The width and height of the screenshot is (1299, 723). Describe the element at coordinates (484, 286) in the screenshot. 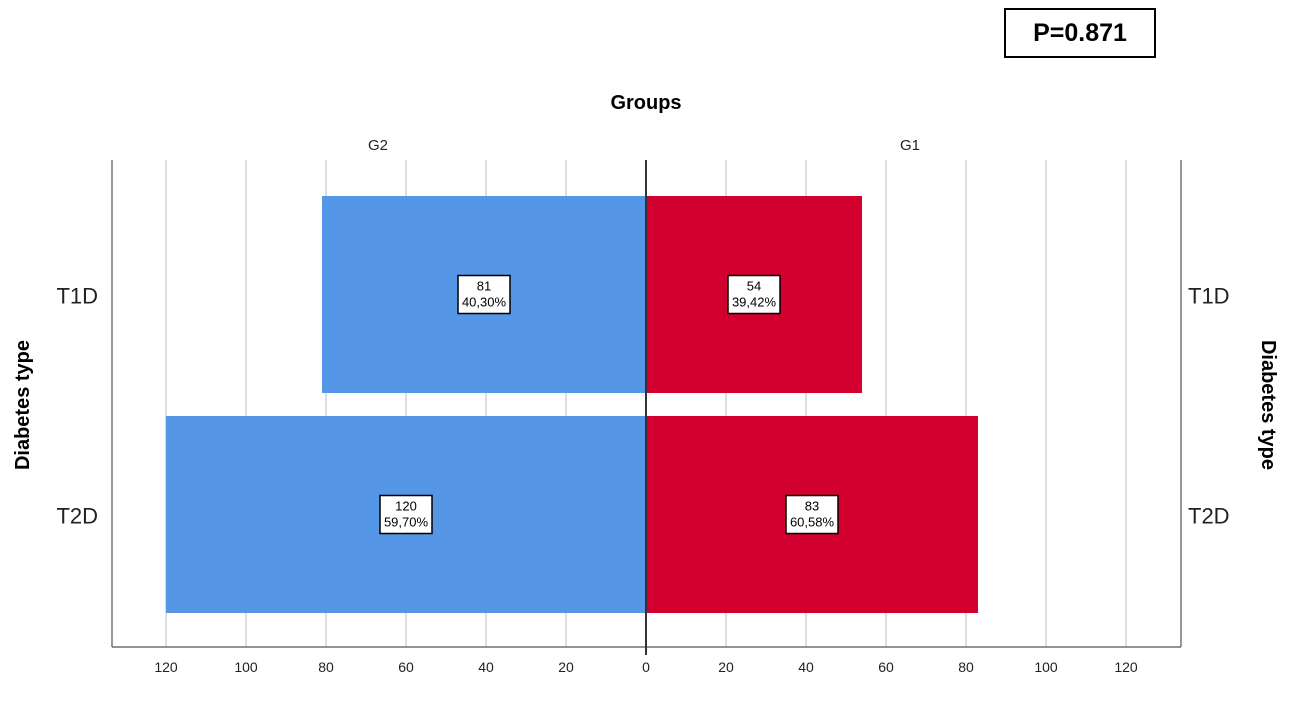

I see `data-label-count-g2-t1d: 81` at that location.